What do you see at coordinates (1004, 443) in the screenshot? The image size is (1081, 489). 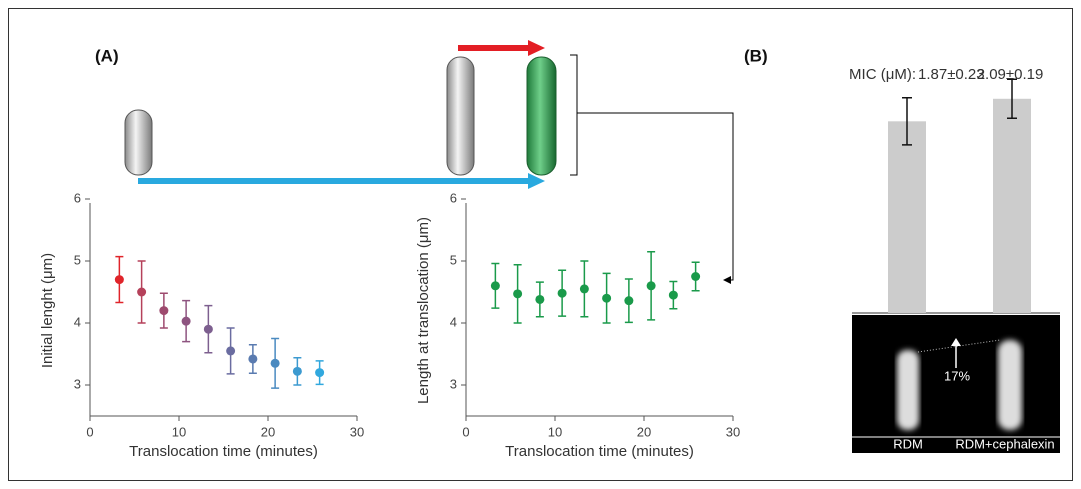 I see `category-label: RDM+cephalexin` at bounding box center [1004, 443].